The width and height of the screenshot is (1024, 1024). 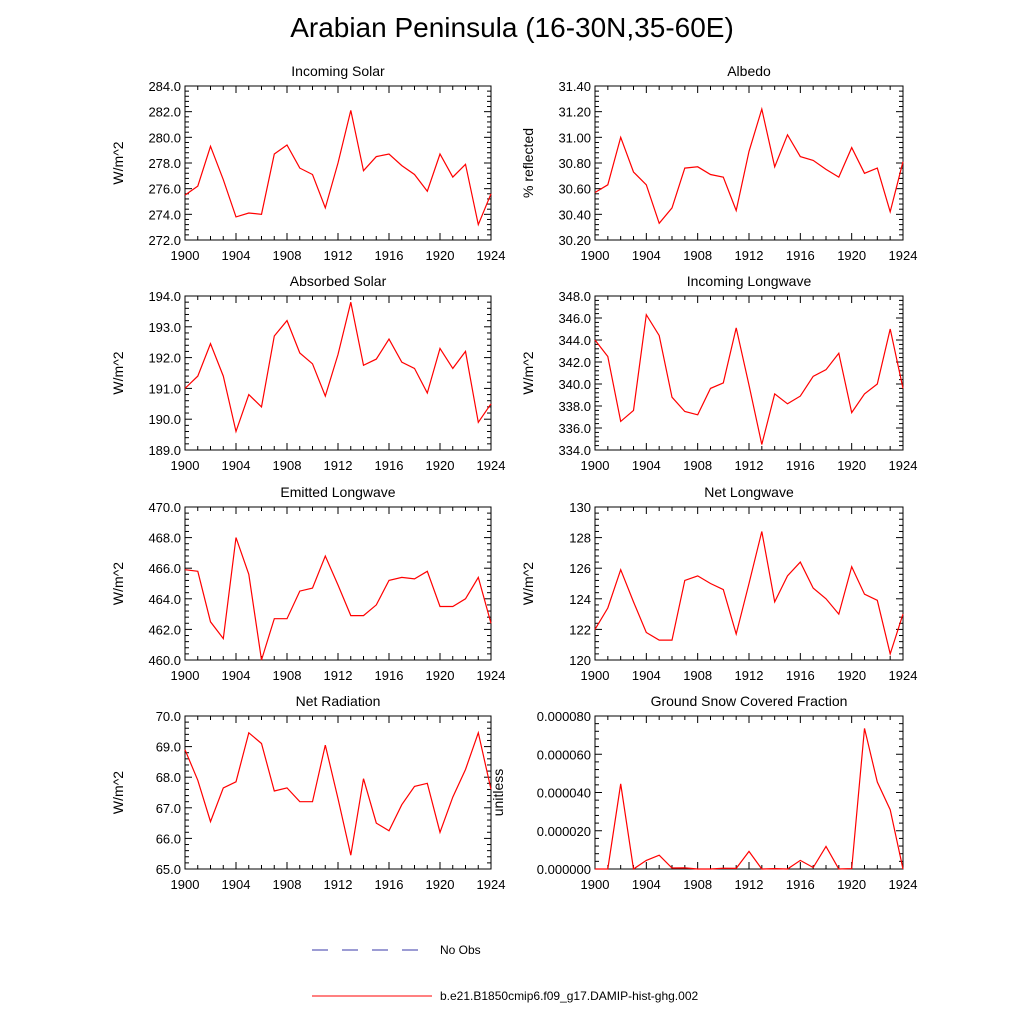 What do you see at coordinates (168, 716) in the screenshot?
I see `y-tick-label: 70.0` at bounding box center [168, 716].